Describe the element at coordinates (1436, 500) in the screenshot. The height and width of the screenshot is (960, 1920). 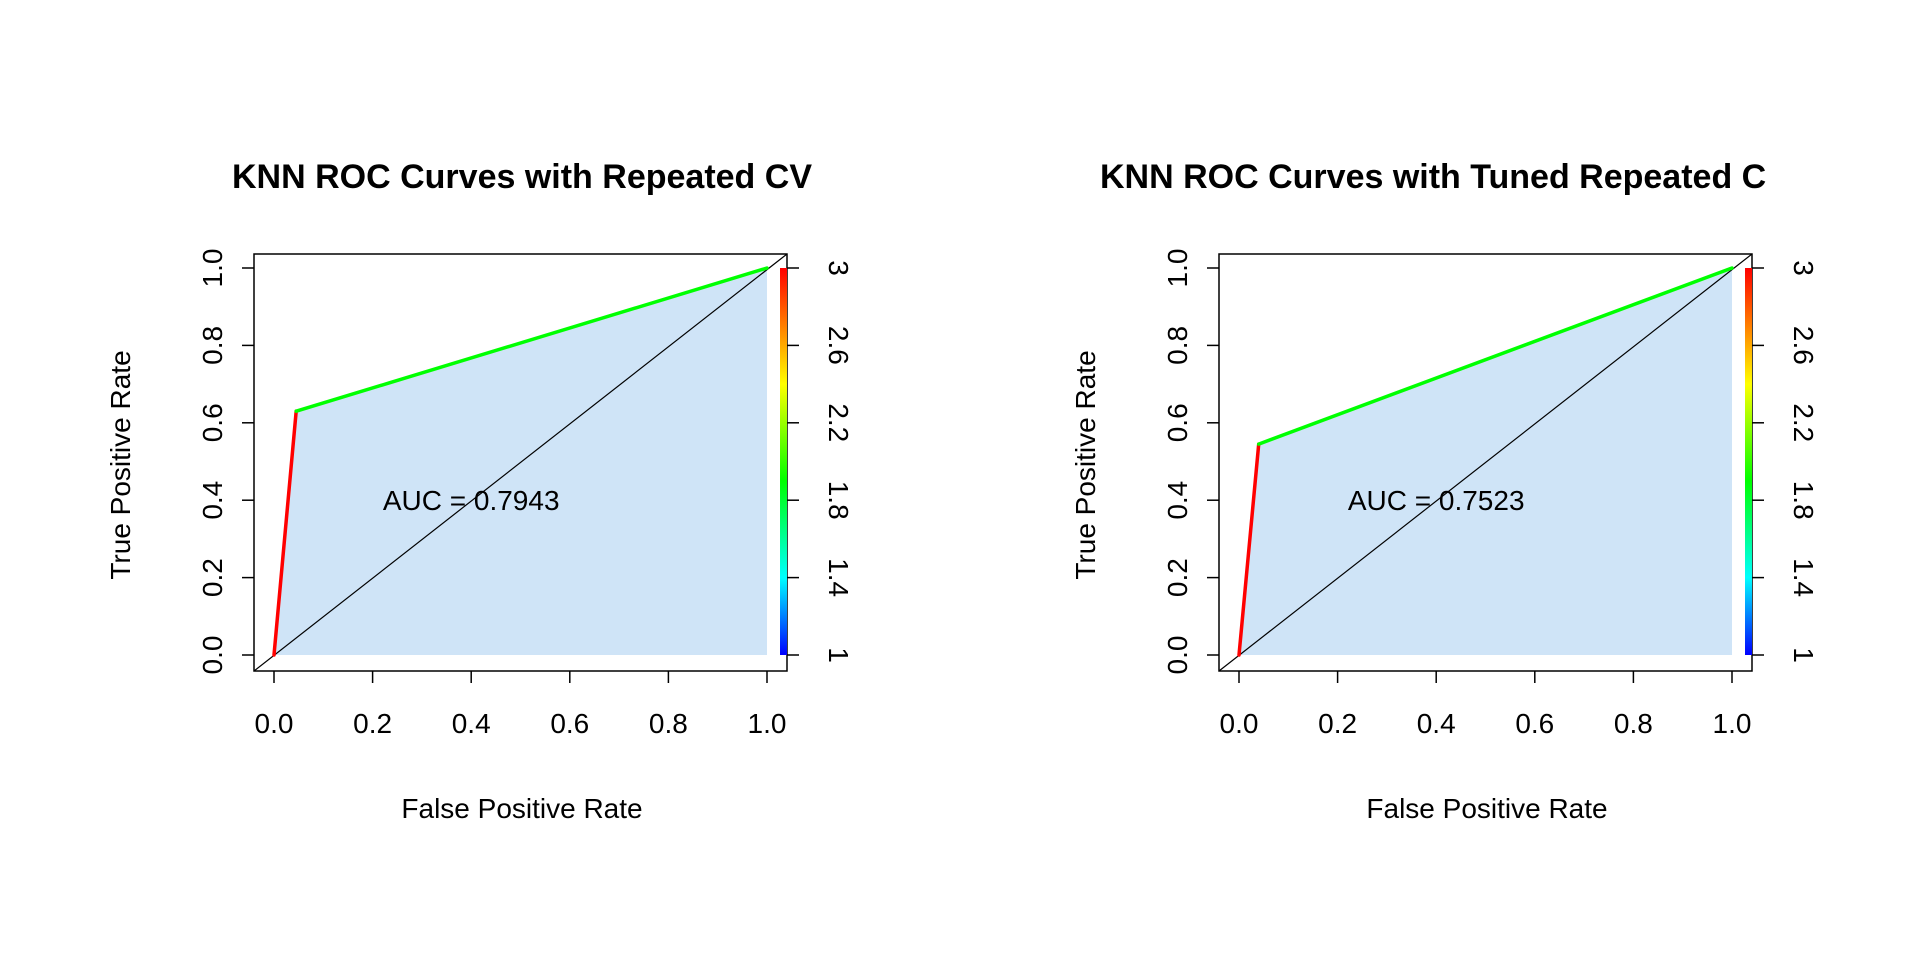
I see `auc-label: AUC = 0.7523` at that location.